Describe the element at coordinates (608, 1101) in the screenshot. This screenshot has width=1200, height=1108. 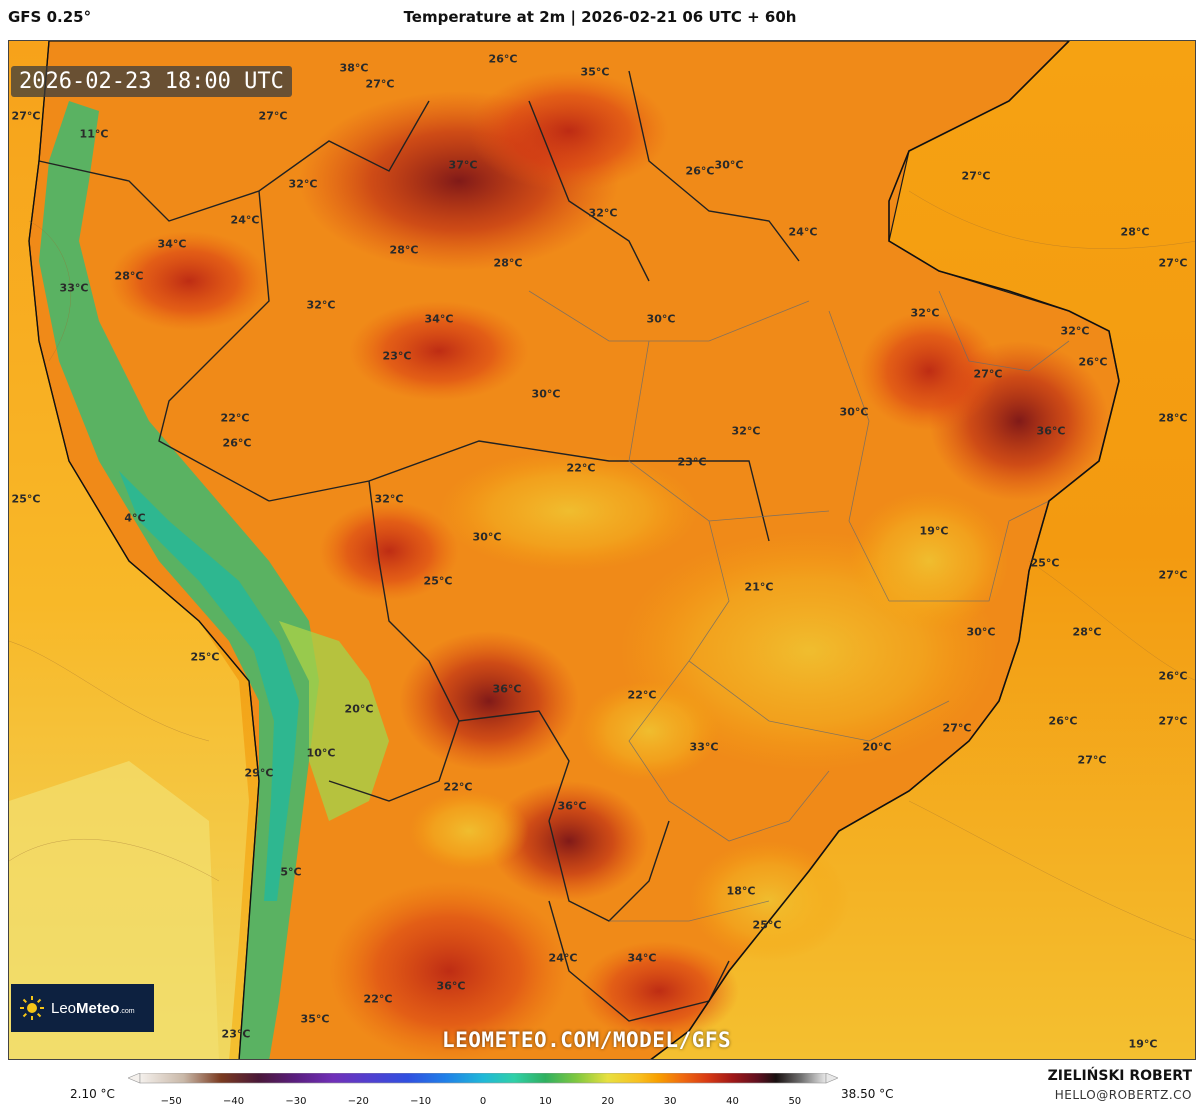
I see `colorbar-tick-label: 20` at that location.